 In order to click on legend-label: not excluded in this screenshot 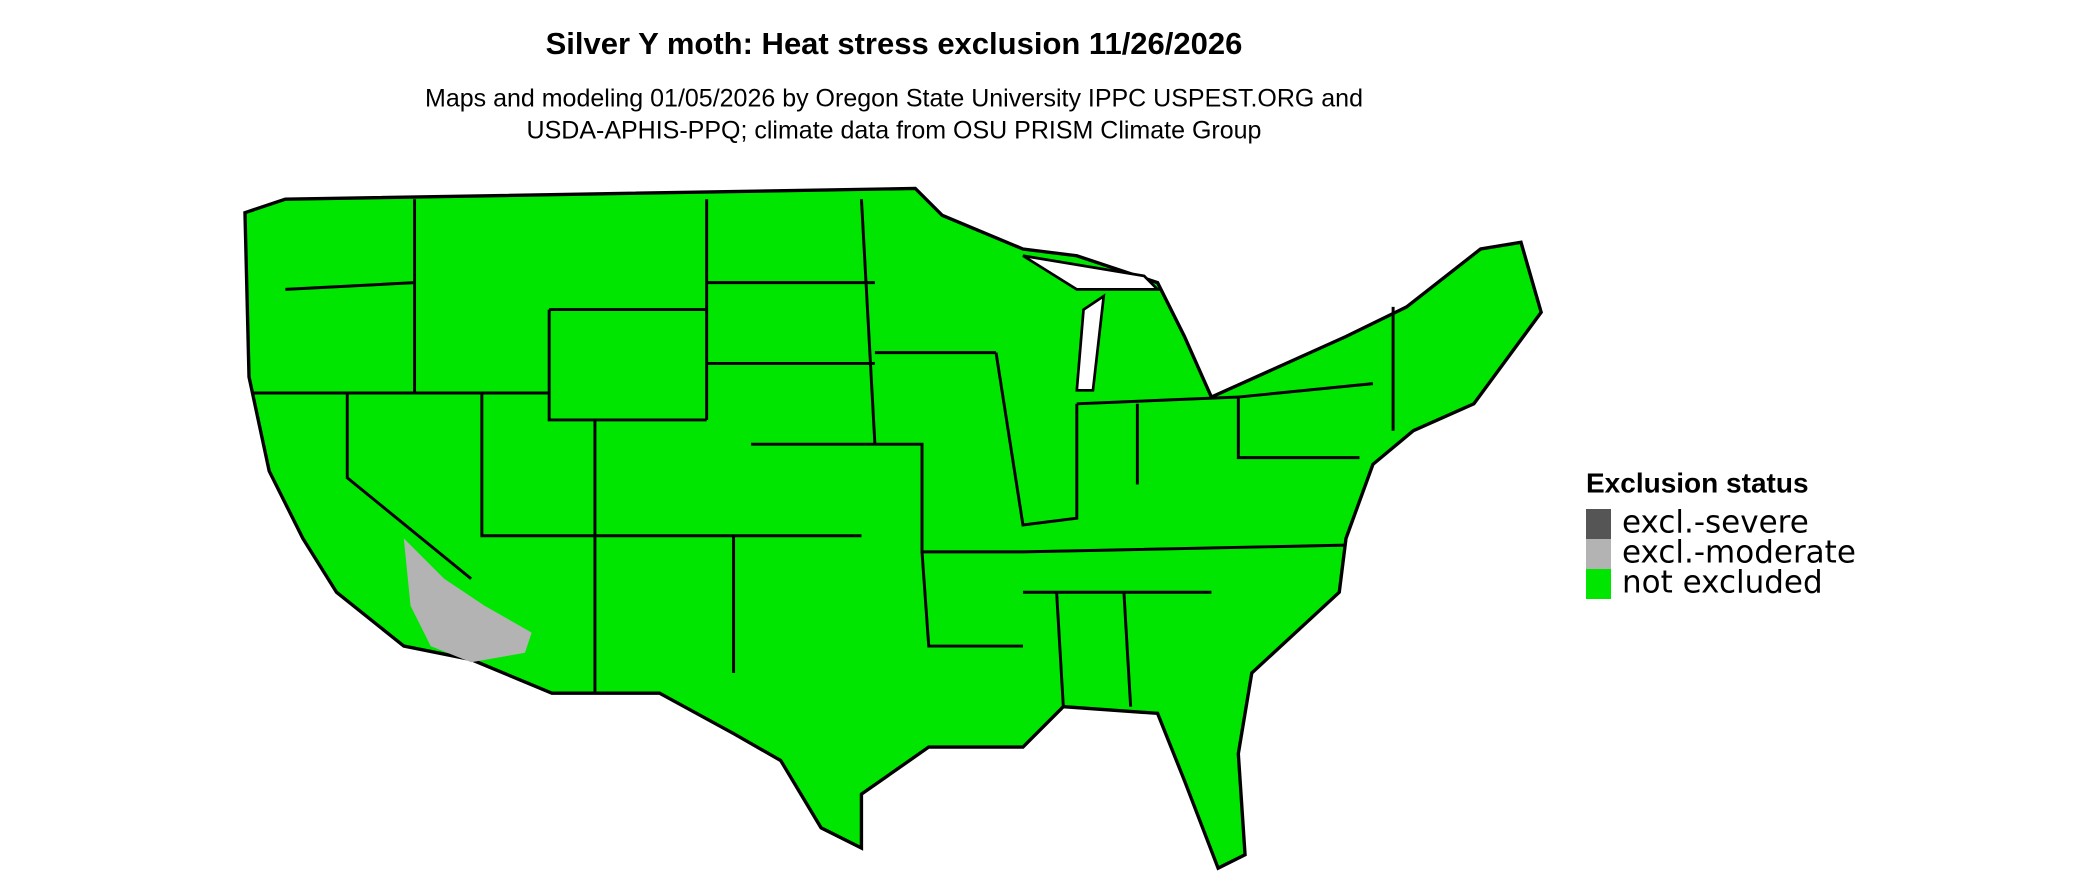, I will do `click(1722, 583)`.